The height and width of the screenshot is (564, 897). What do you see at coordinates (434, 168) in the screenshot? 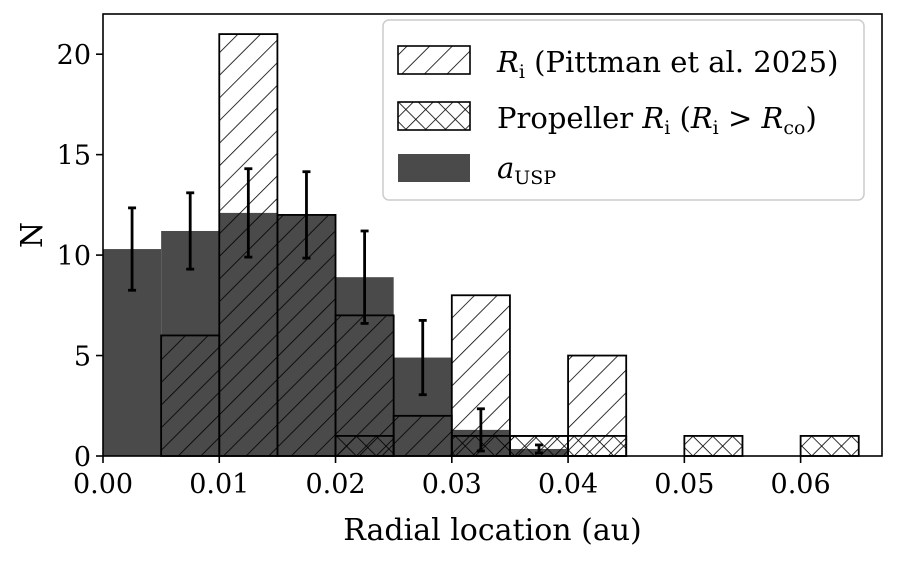
I see `legend-swatch-fill` at bounding box center [434, 168].